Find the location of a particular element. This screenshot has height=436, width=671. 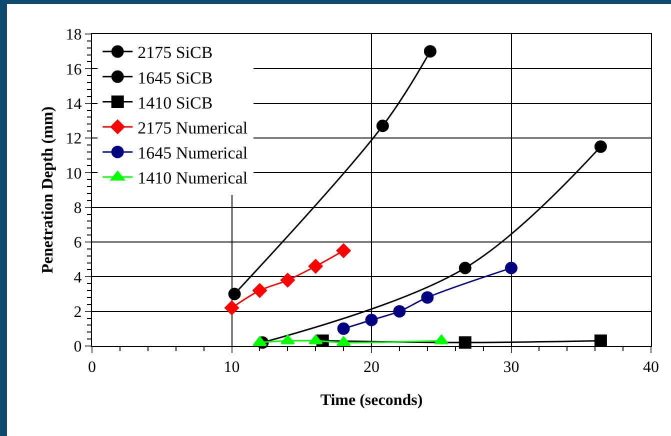

legend-label: 2175 SiCB is located at coordinates (175, 52).